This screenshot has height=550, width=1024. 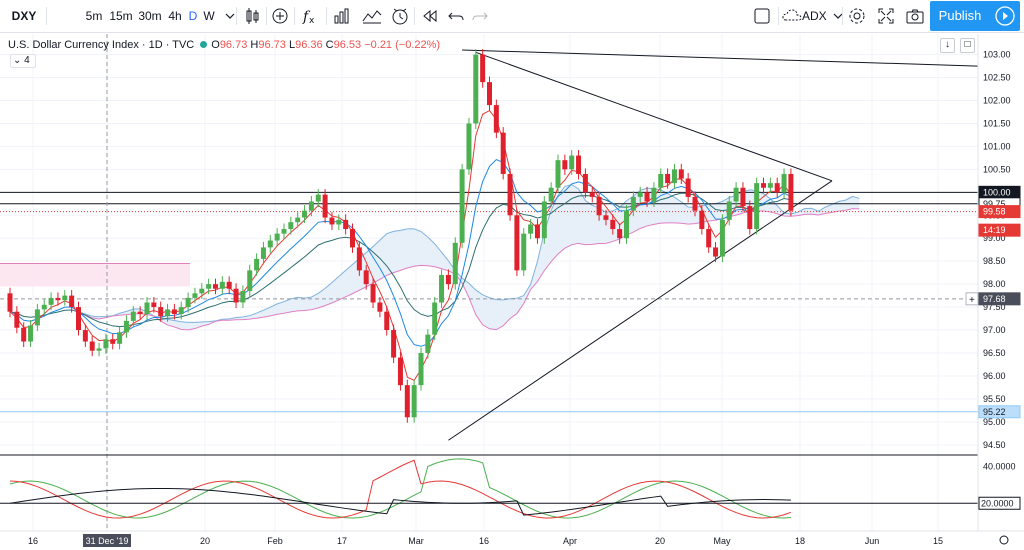 What do you see at coordinates (994, 412) in the screenshot?
I see `price-marker-label: 95.22` at bounding box center [994, 412].